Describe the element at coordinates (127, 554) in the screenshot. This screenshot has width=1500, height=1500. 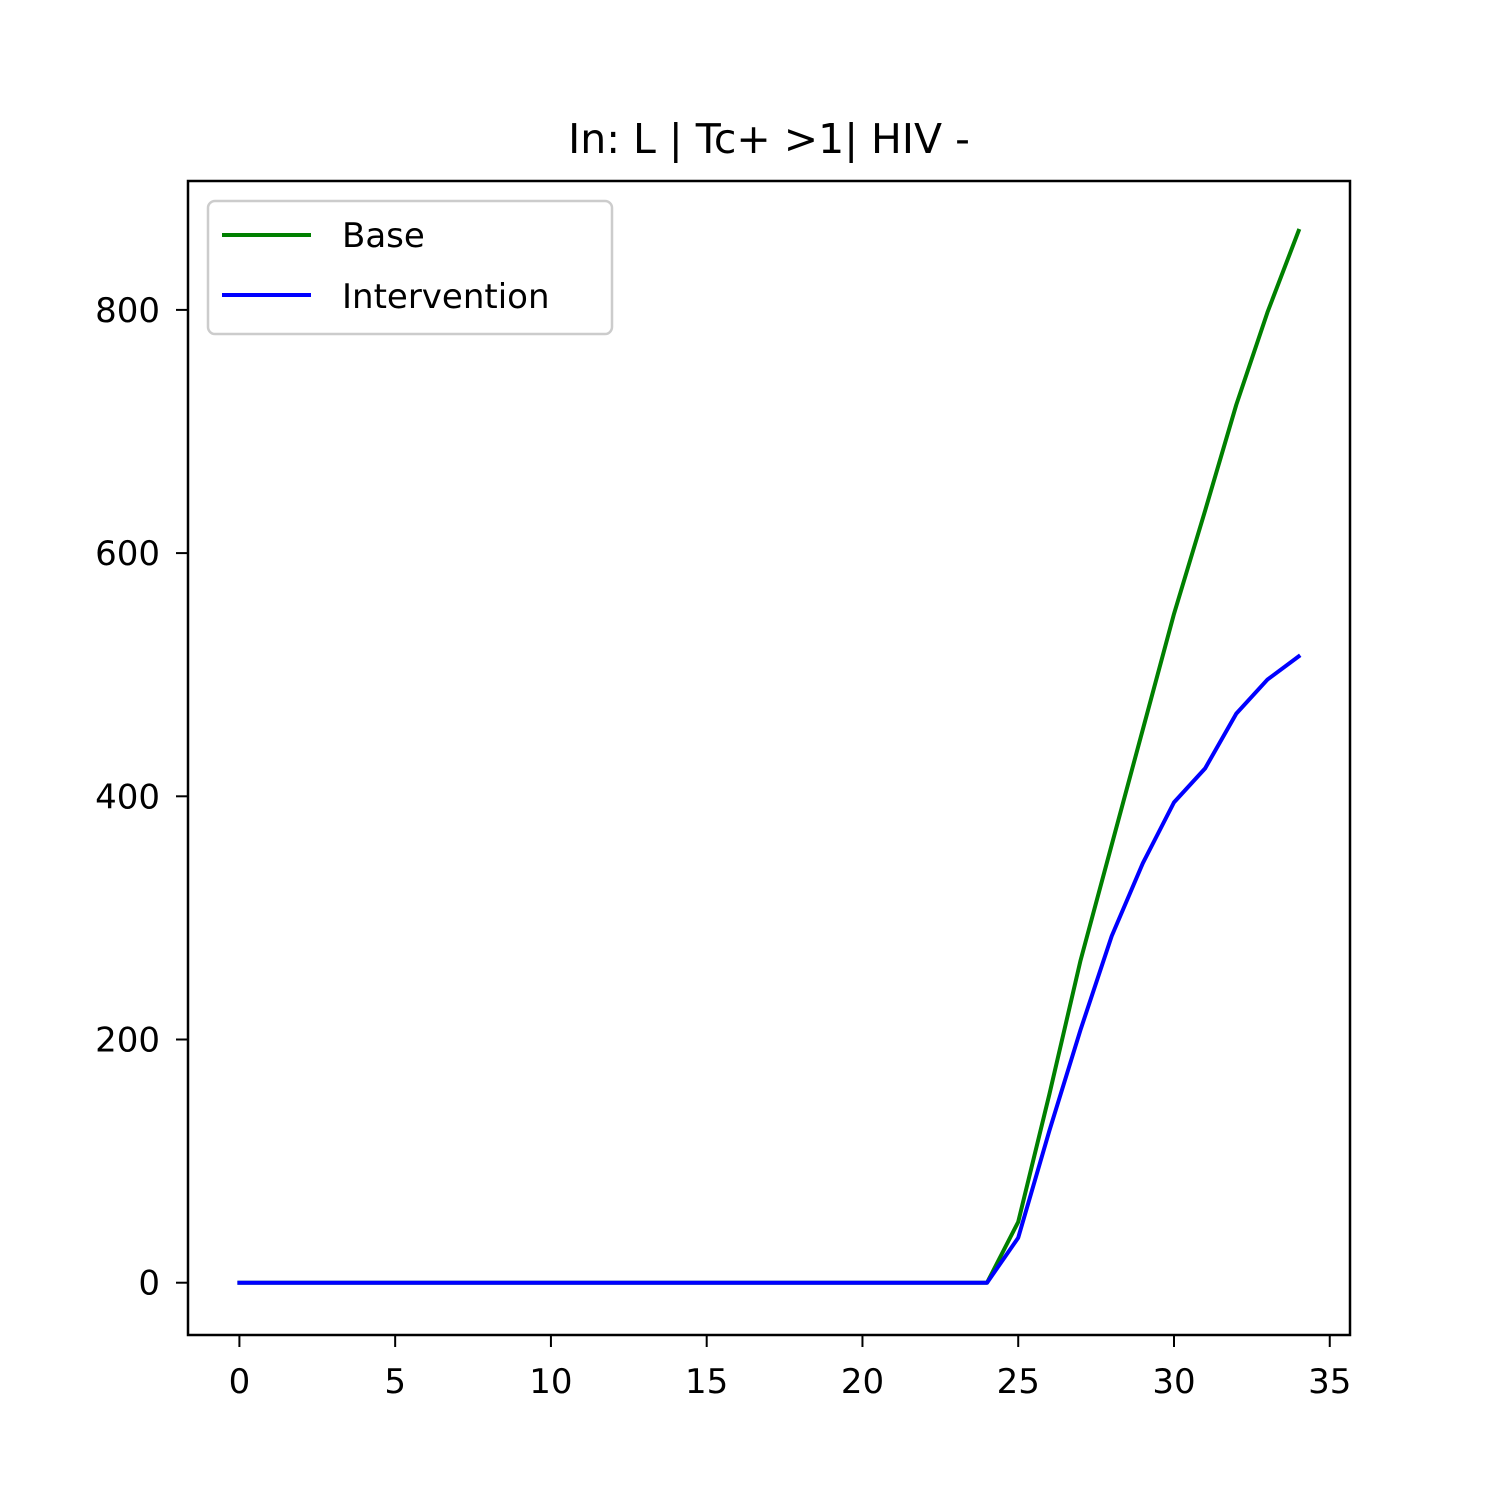
I see `y-tick-label: 600` at that location.